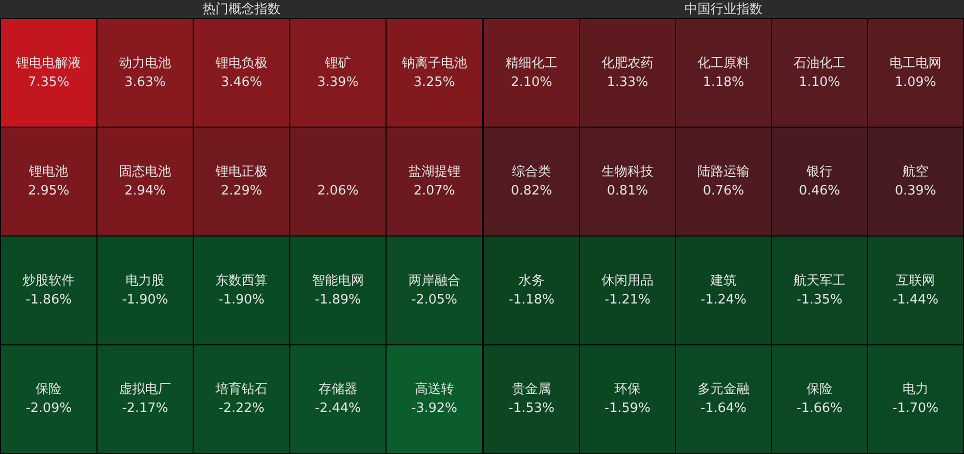  What do you see at coordinates (531, 408) in the screenshot?
I see `data-label: -1.53%` at bounding box center [531, 408].